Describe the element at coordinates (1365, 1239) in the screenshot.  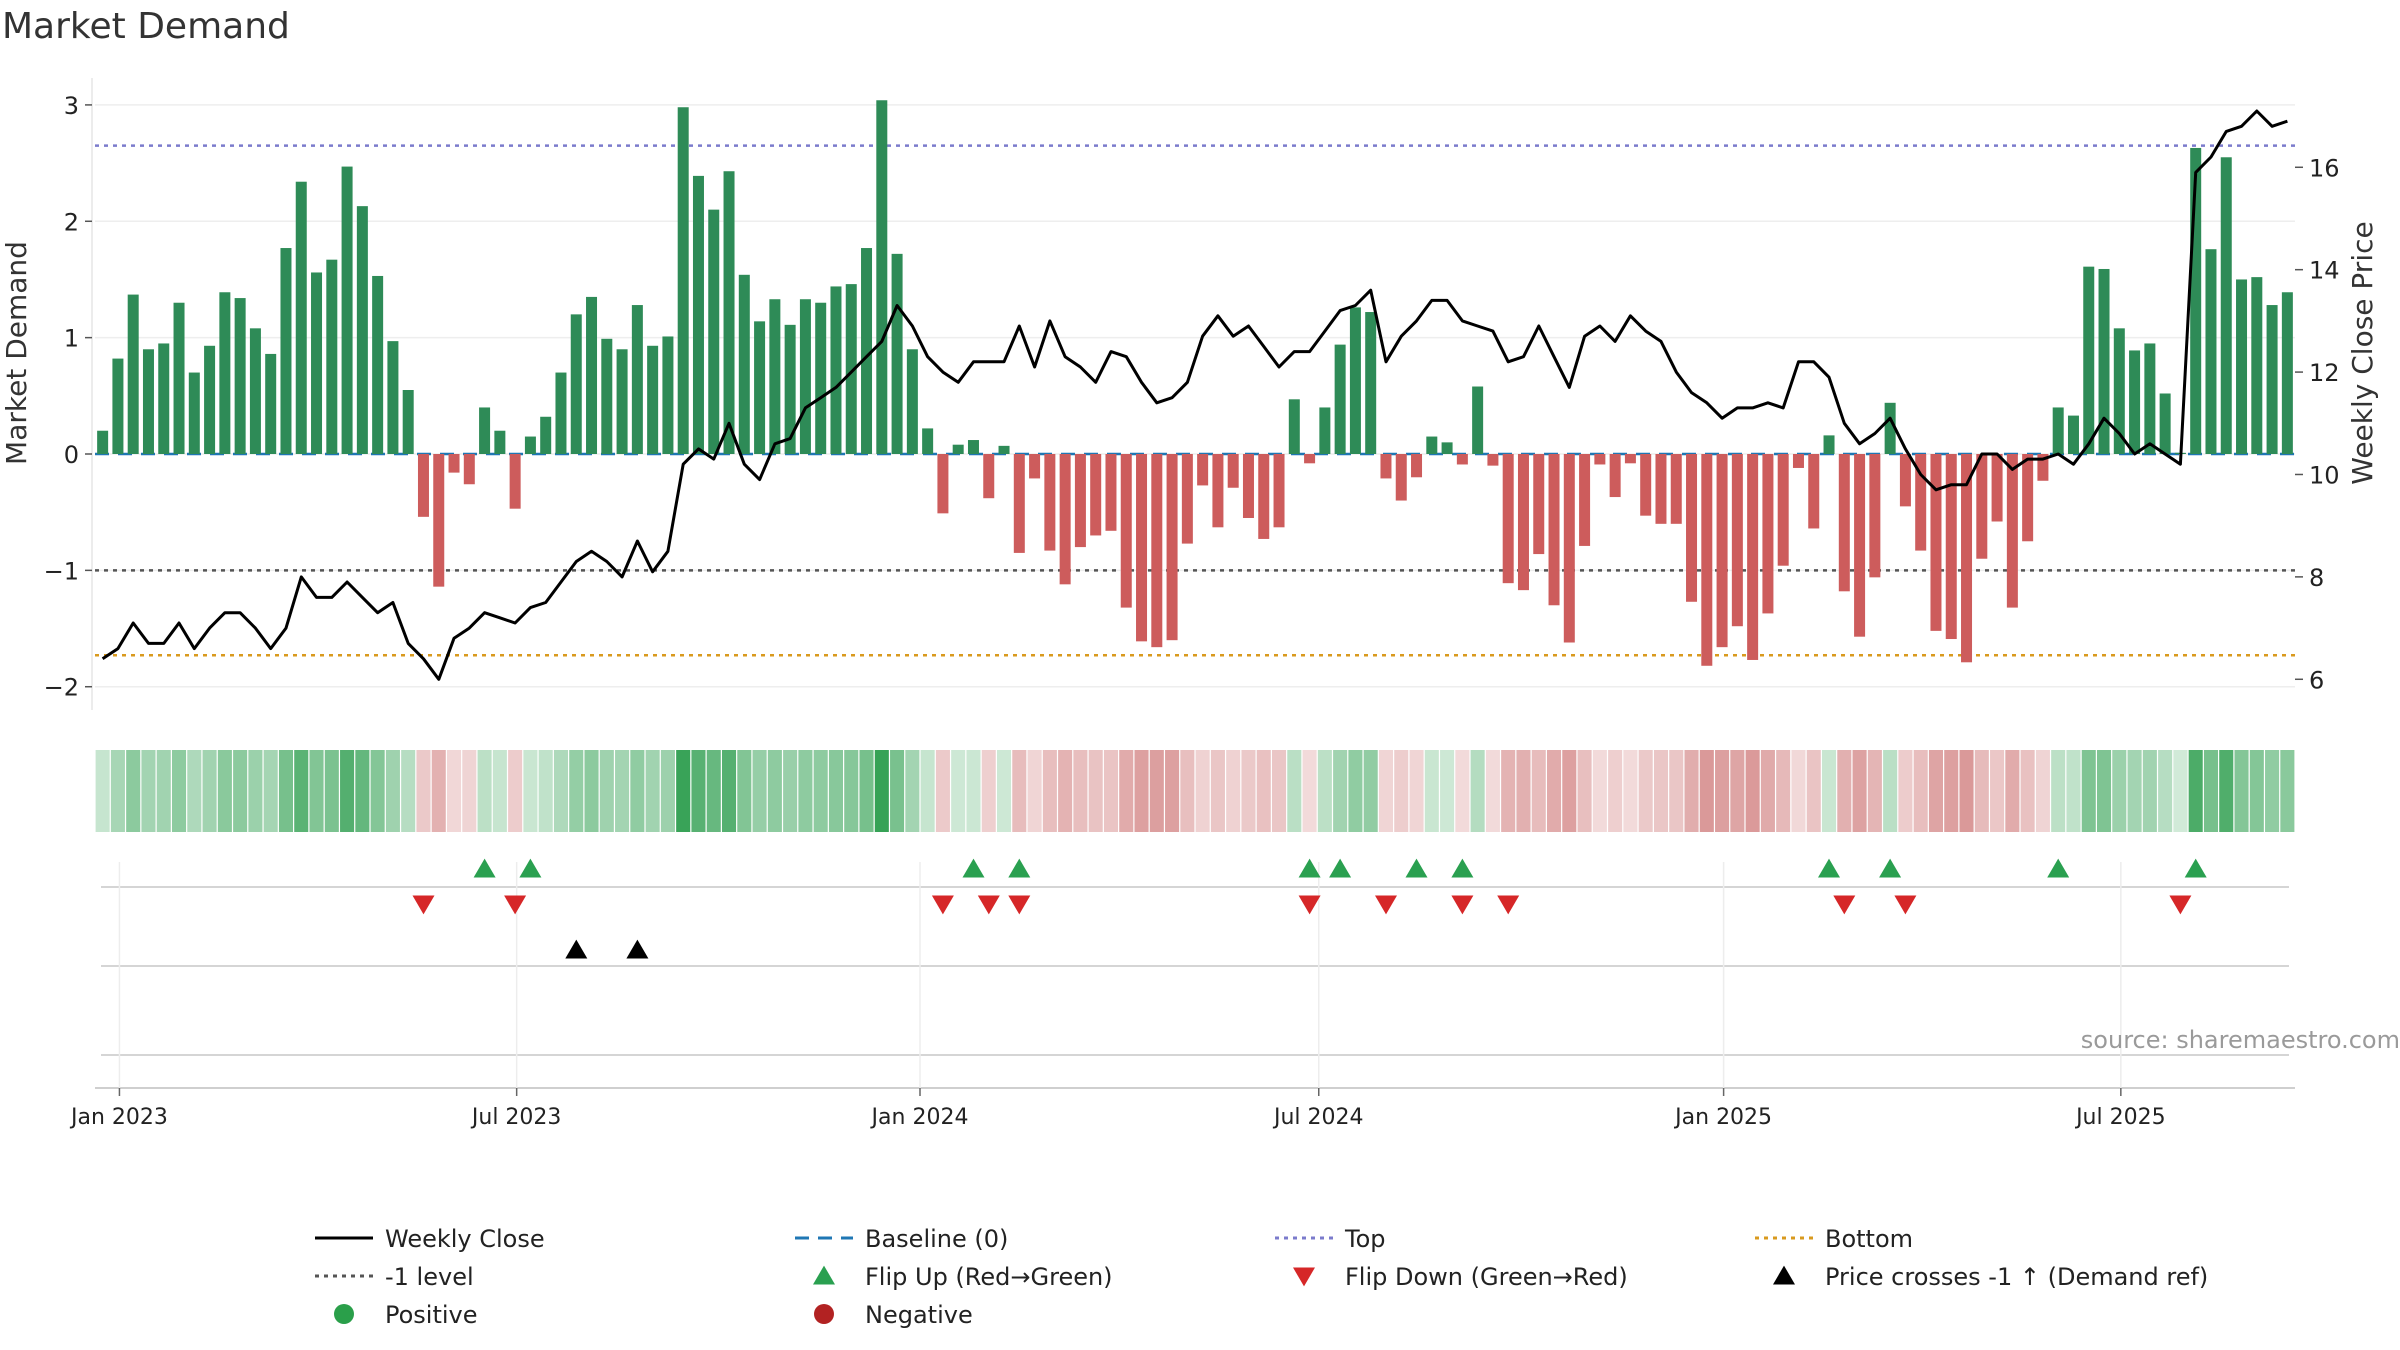
I see `legend-label: Top` at that location.